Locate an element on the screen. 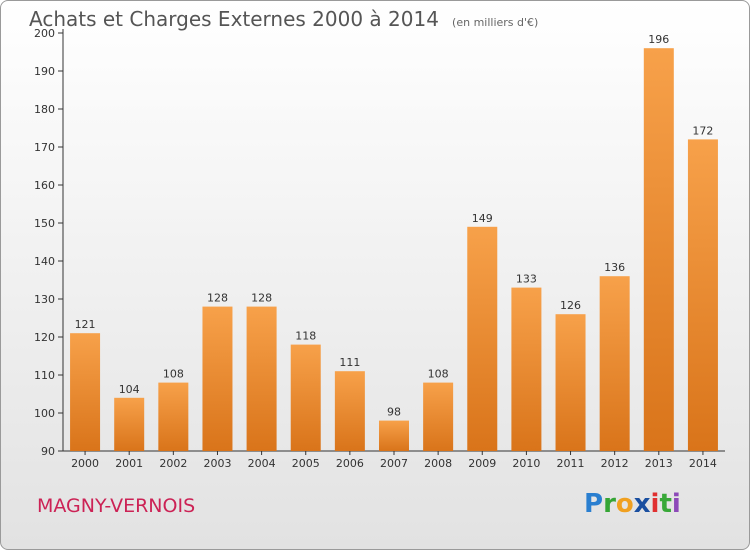 The width and height of the screenshot is (750, 550). data-label: 126 is located at coordinates (570, 305).